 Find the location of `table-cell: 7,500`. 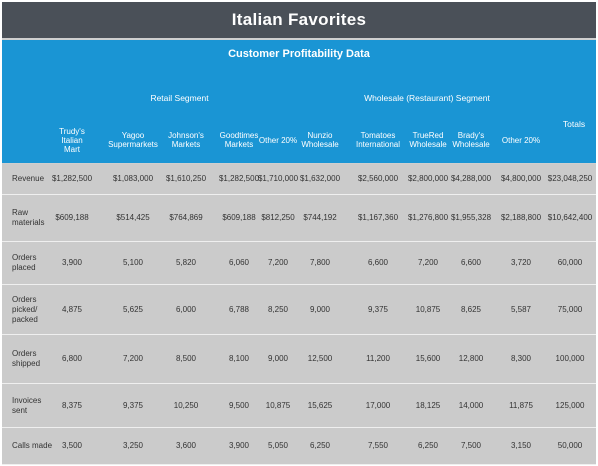

table-cell: 7,500 is located at coordinates (471, 445).